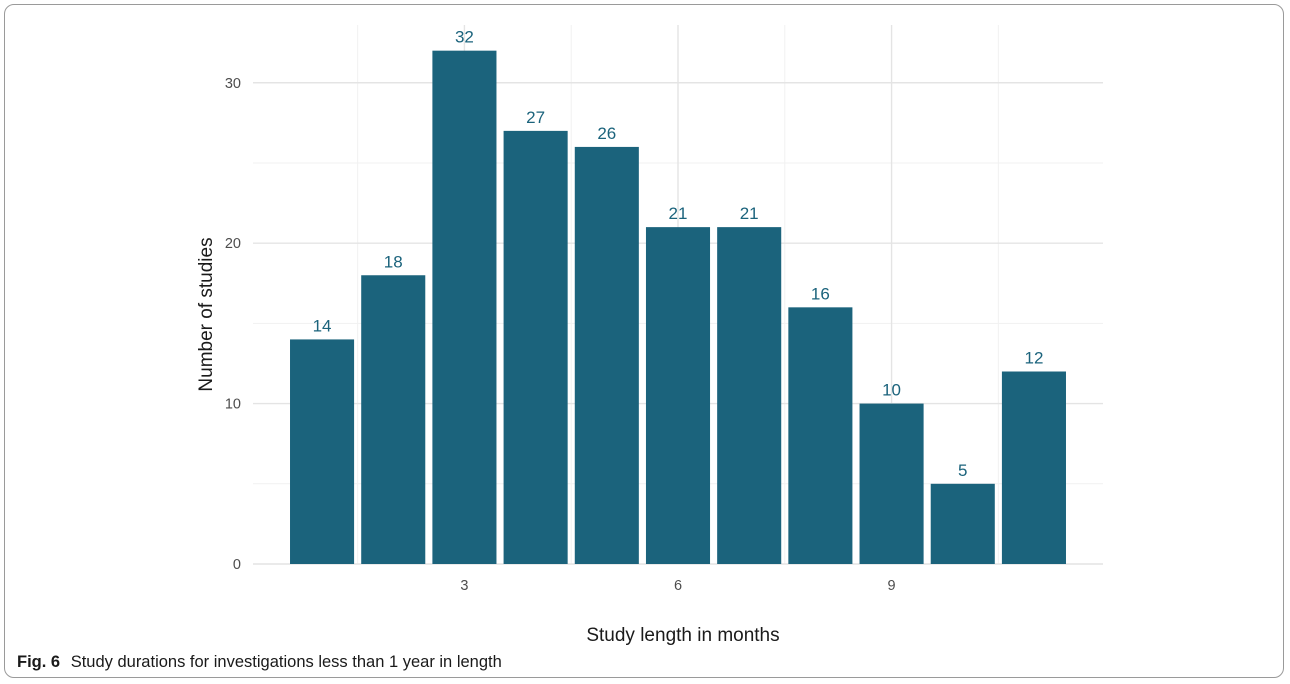 Image resolution: width=1290 pixels, height=684 pixels. Describe the element at coordinates (535, 117) in the screenshot. I see `bar-value-label: 27` at that location.